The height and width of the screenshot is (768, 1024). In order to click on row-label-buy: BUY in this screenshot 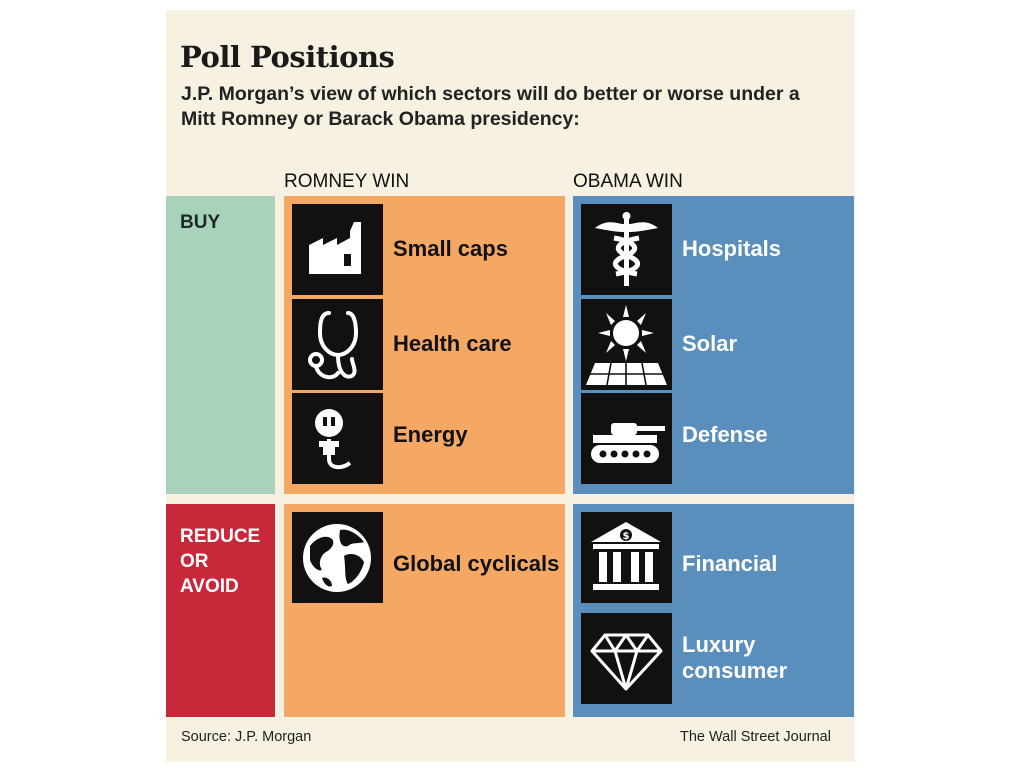, I will do `click(200, 222)`.